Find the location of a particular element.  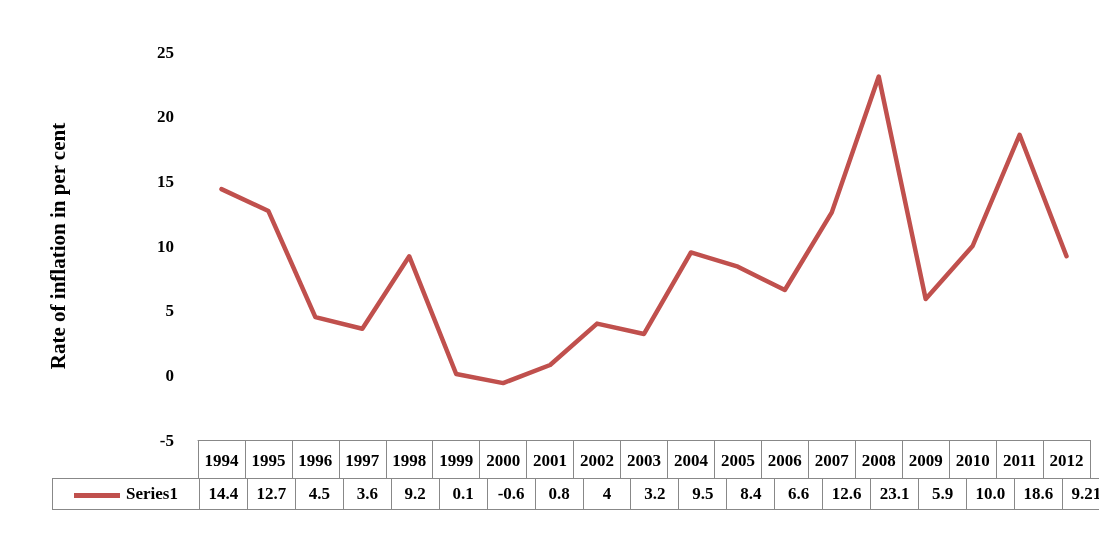

y-tick-label: 25 is located at coordinates (165, 52).